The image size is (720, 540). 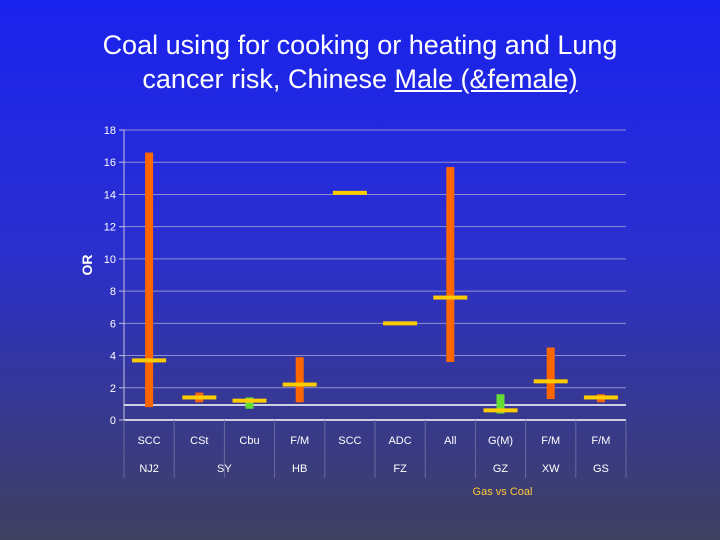 What do you see at coordinates (199, 441) in the screenshot?
I see `category-label-1: CSt` at bounding box center [199, 441].